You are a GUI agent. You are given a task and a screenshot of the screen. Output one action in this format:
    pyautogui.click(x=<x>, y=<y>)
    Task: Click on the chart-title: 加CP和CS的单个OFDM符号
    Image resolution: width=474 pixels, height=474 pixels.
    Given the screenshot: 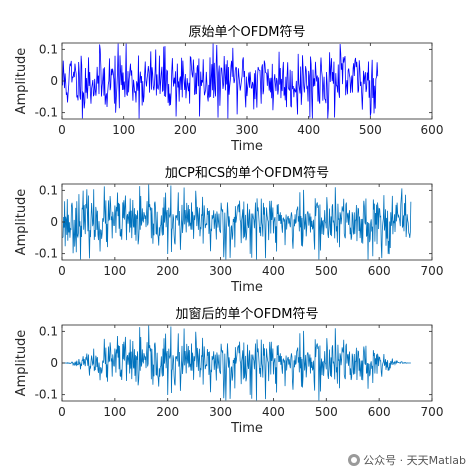 What is the action you would take?
    pyautogui.click(x=247, y=173)
    